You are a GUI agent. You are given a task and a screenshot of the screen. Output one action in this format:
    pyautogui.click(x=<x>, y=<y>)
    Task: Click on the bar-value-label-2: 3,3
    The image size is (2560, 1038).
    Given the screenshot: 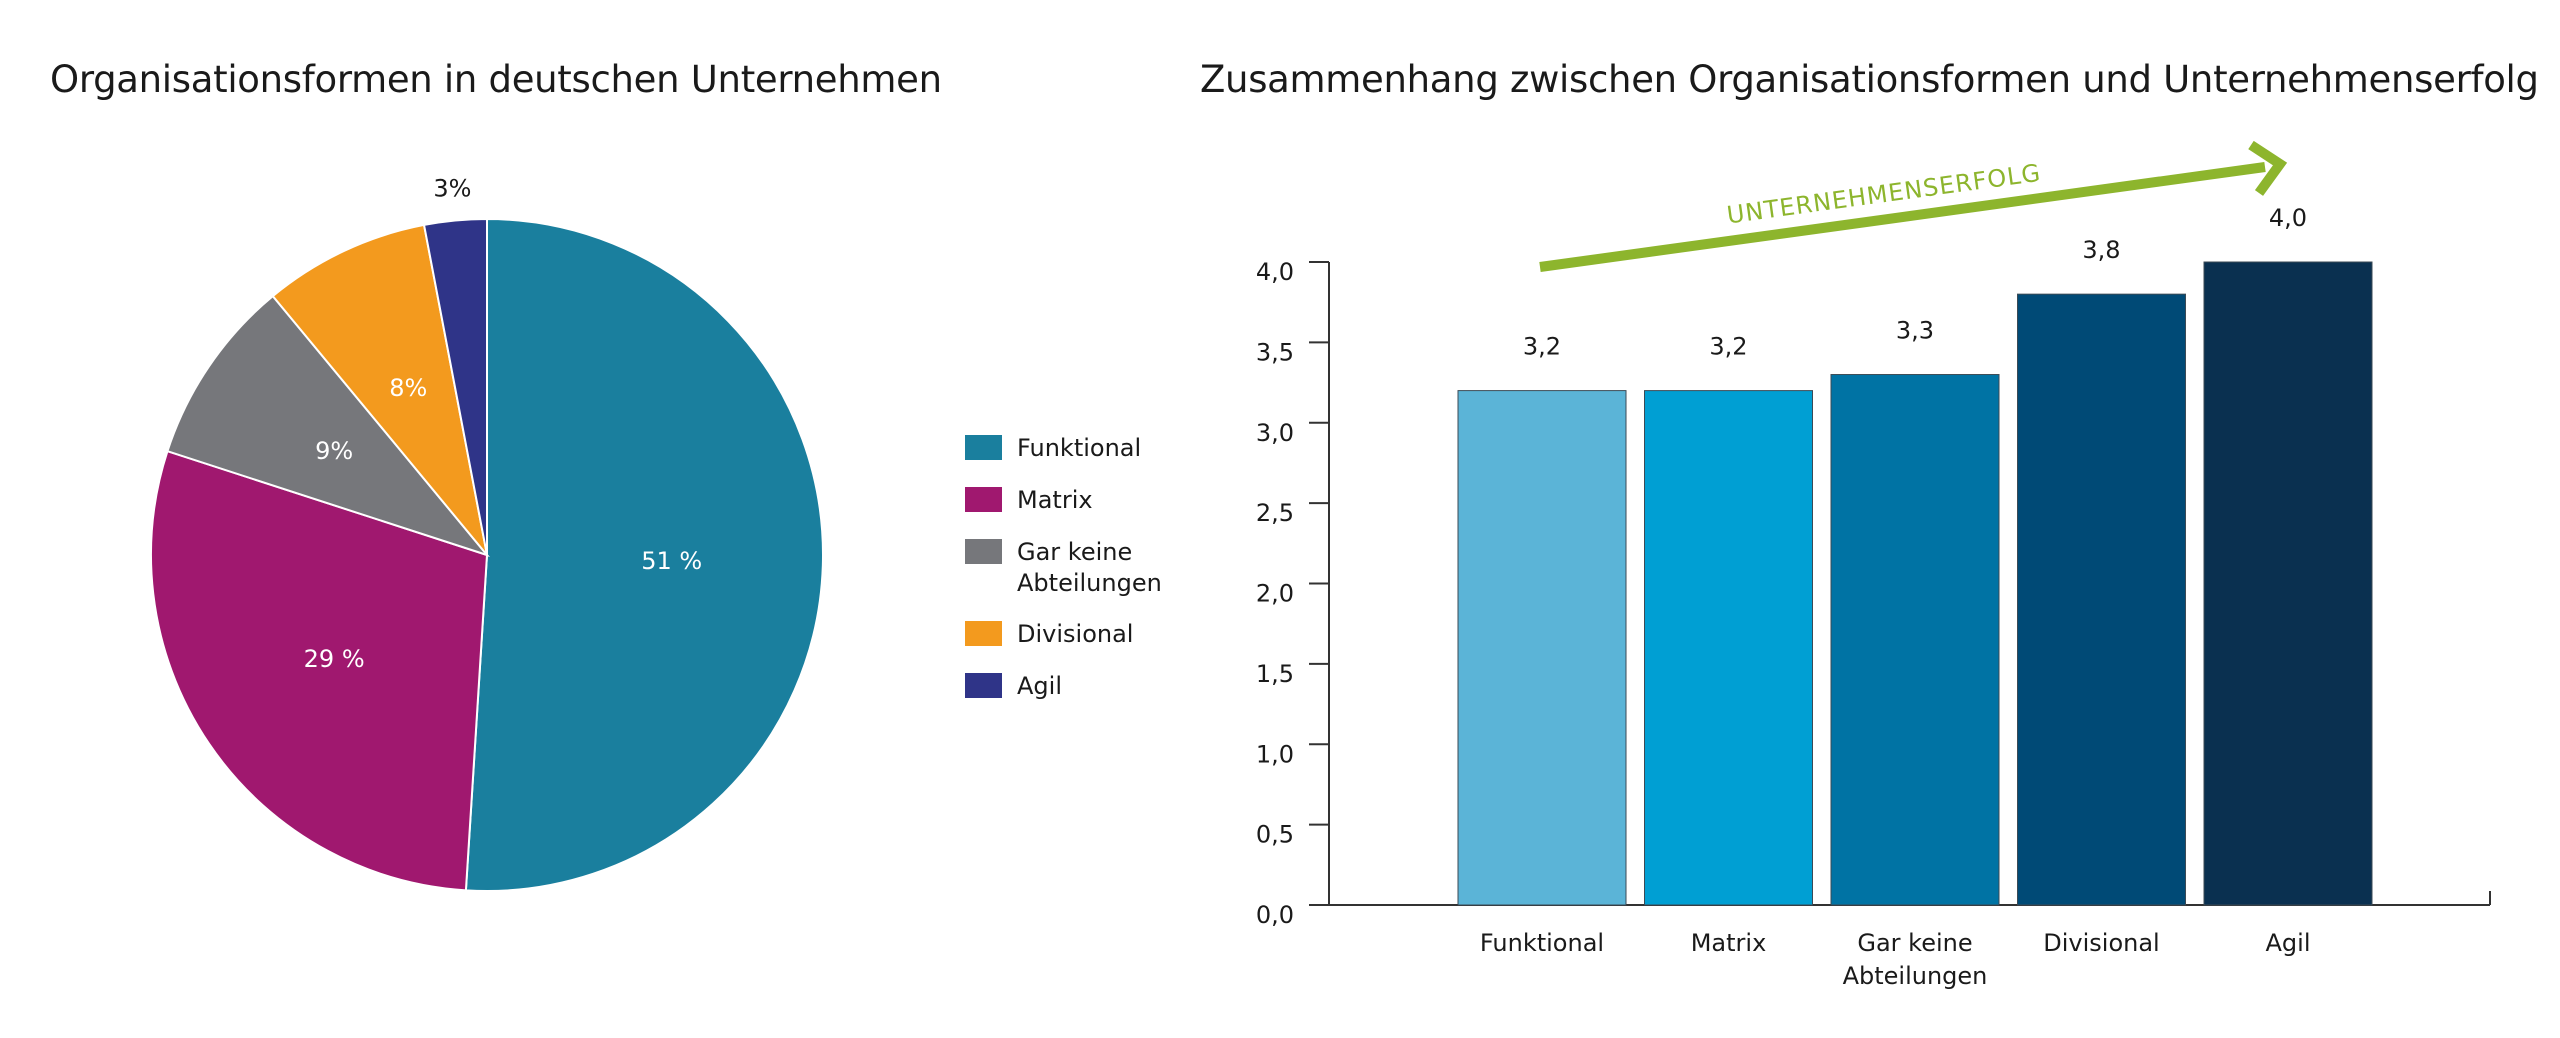 What is the action you would take?
    pyautogui.click(x=1915, y=331)
    